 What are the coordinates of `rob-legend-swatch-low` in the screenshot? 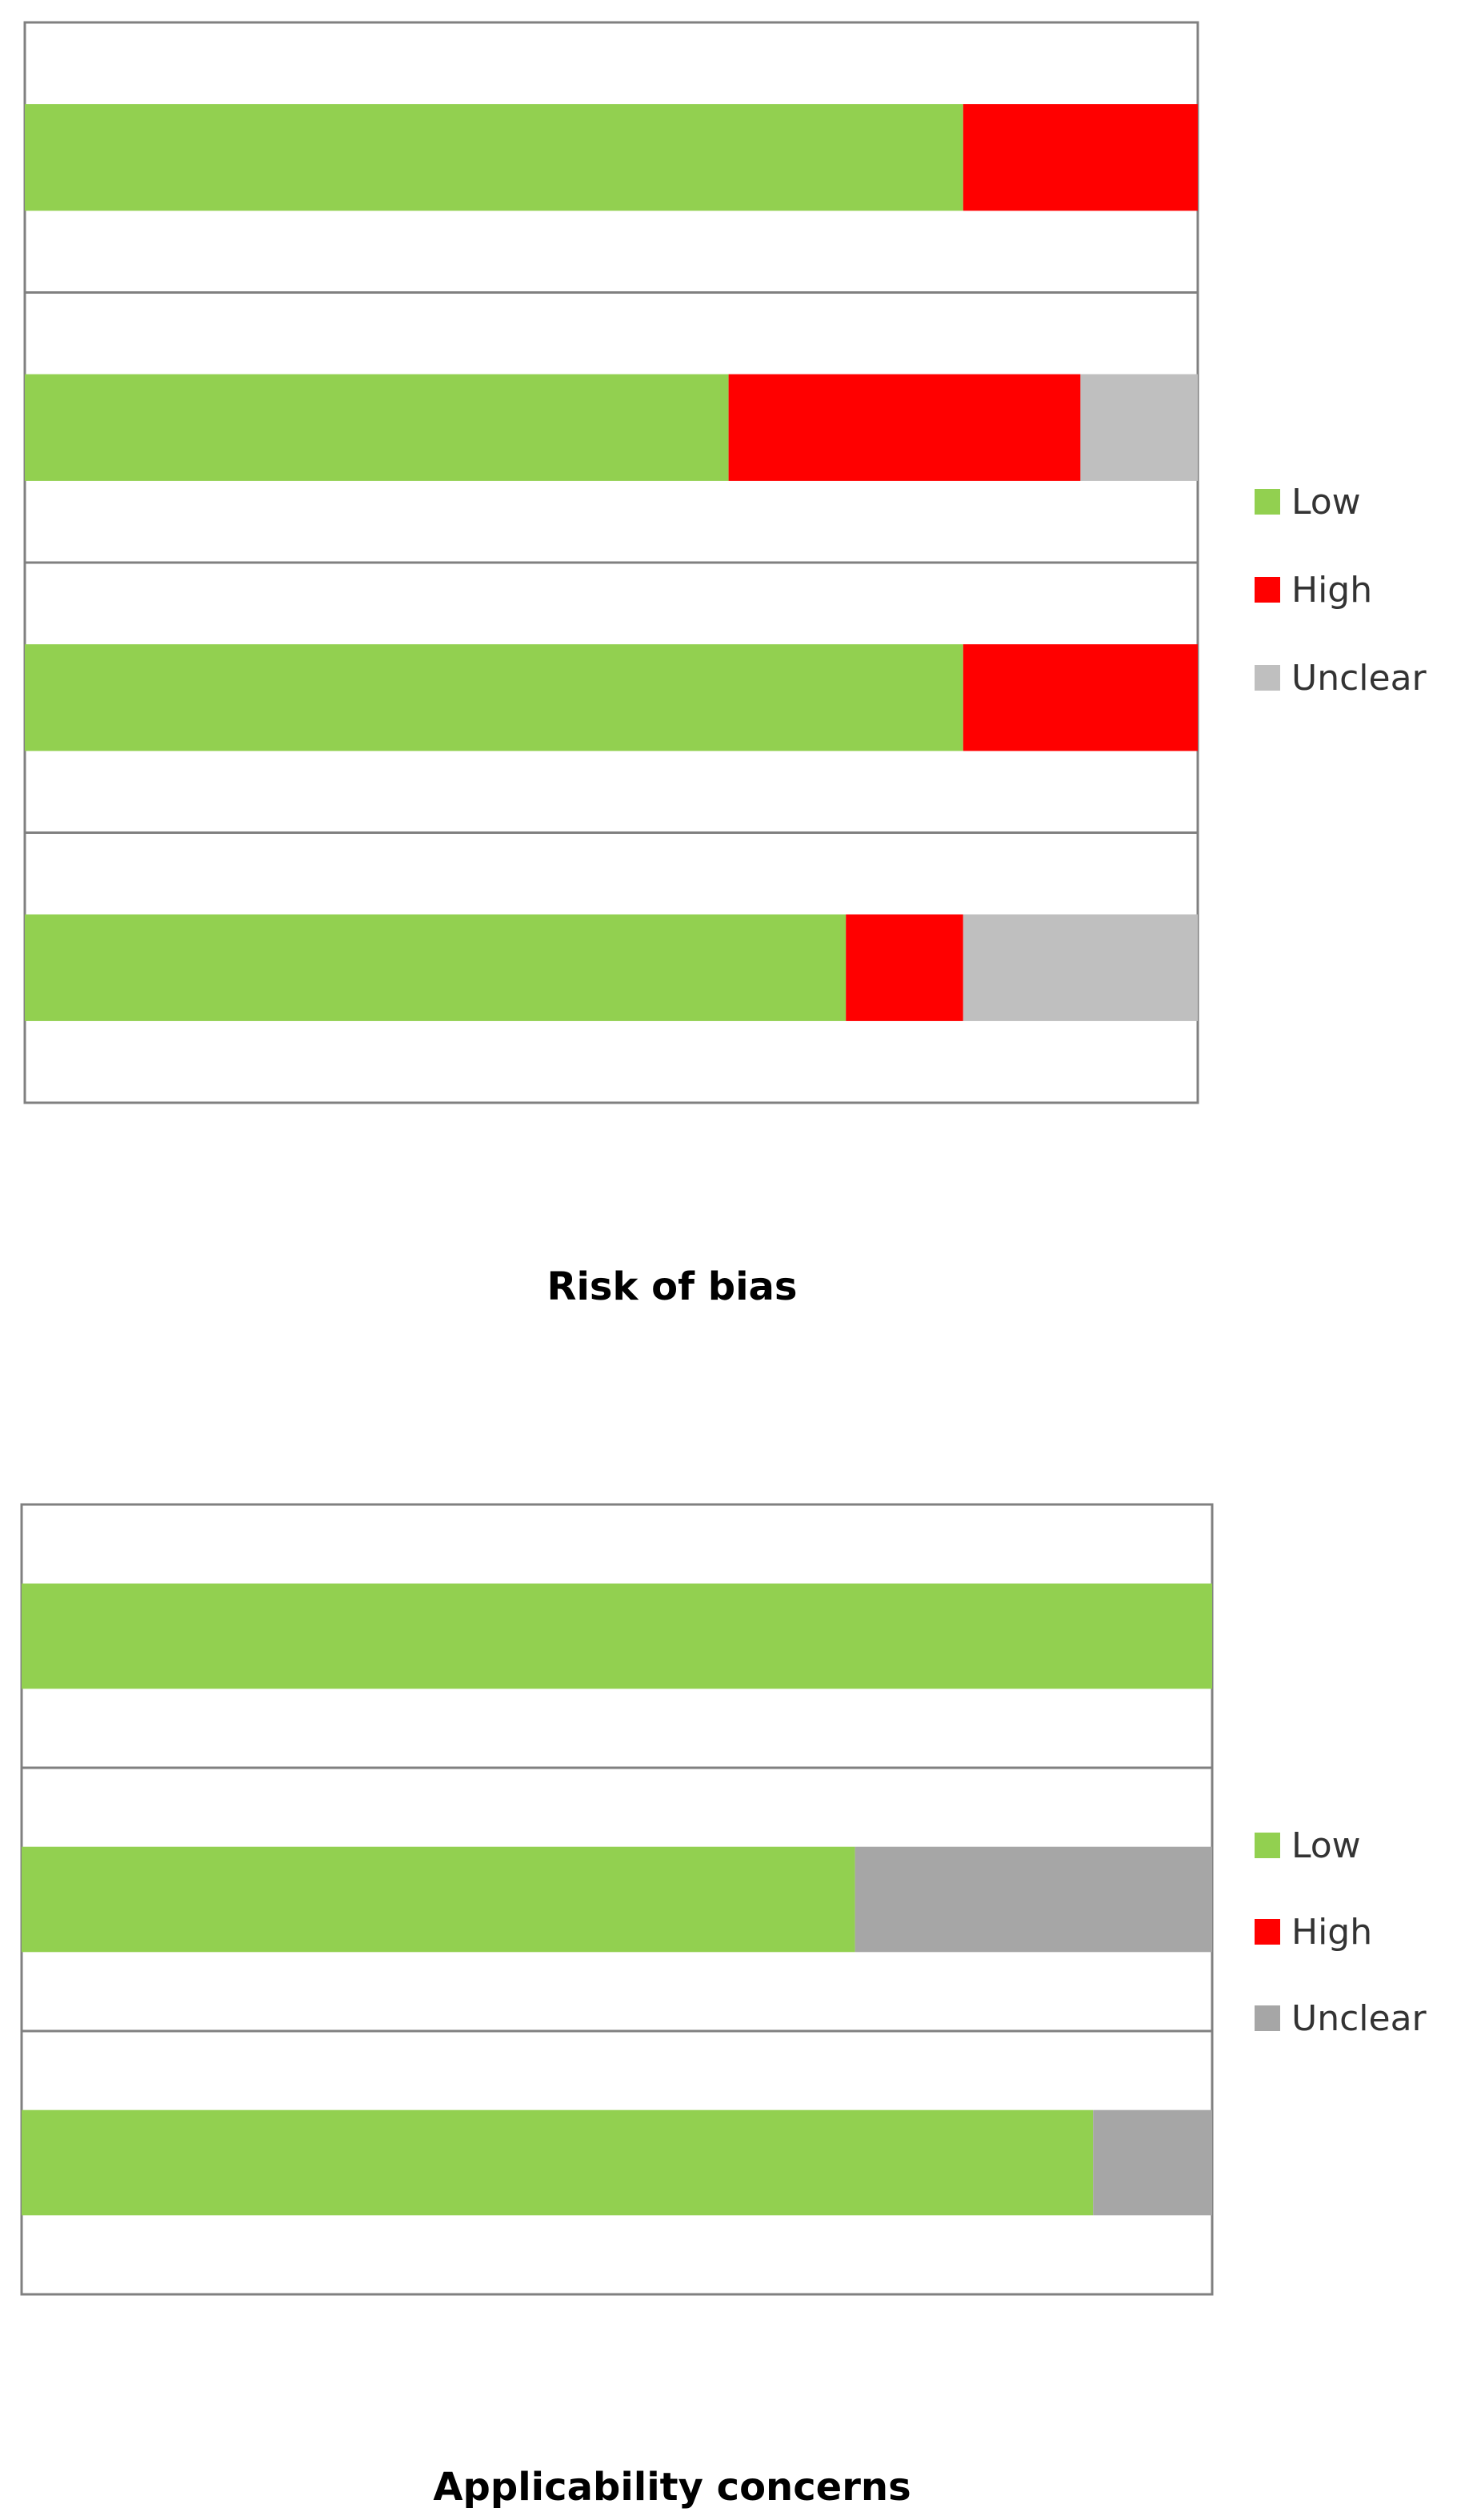 It's located at (1267, 502).